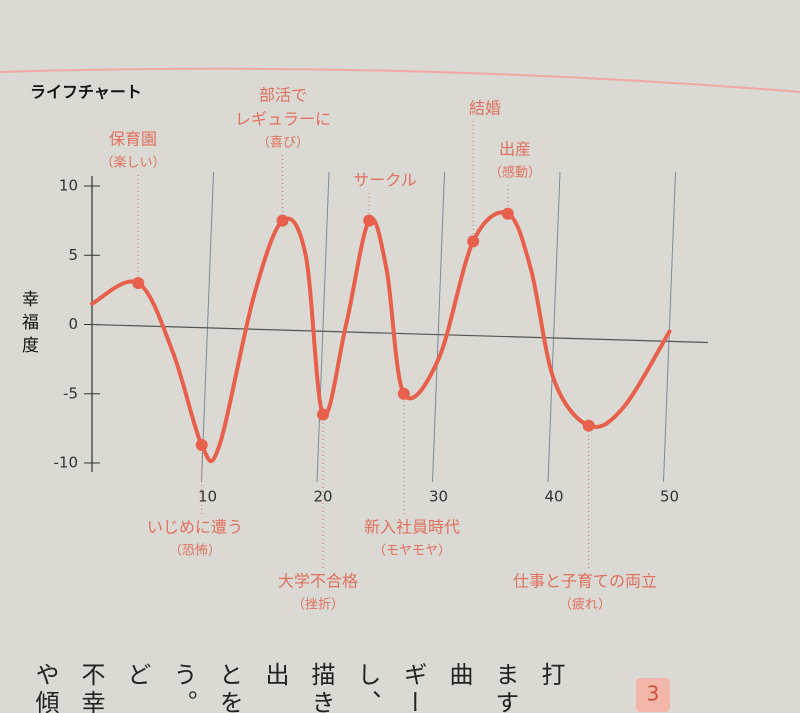  What do you see at coordinates (91, 687) in the screenshot?
I see `body-text: 不幸` at bounding box center [91, 687].